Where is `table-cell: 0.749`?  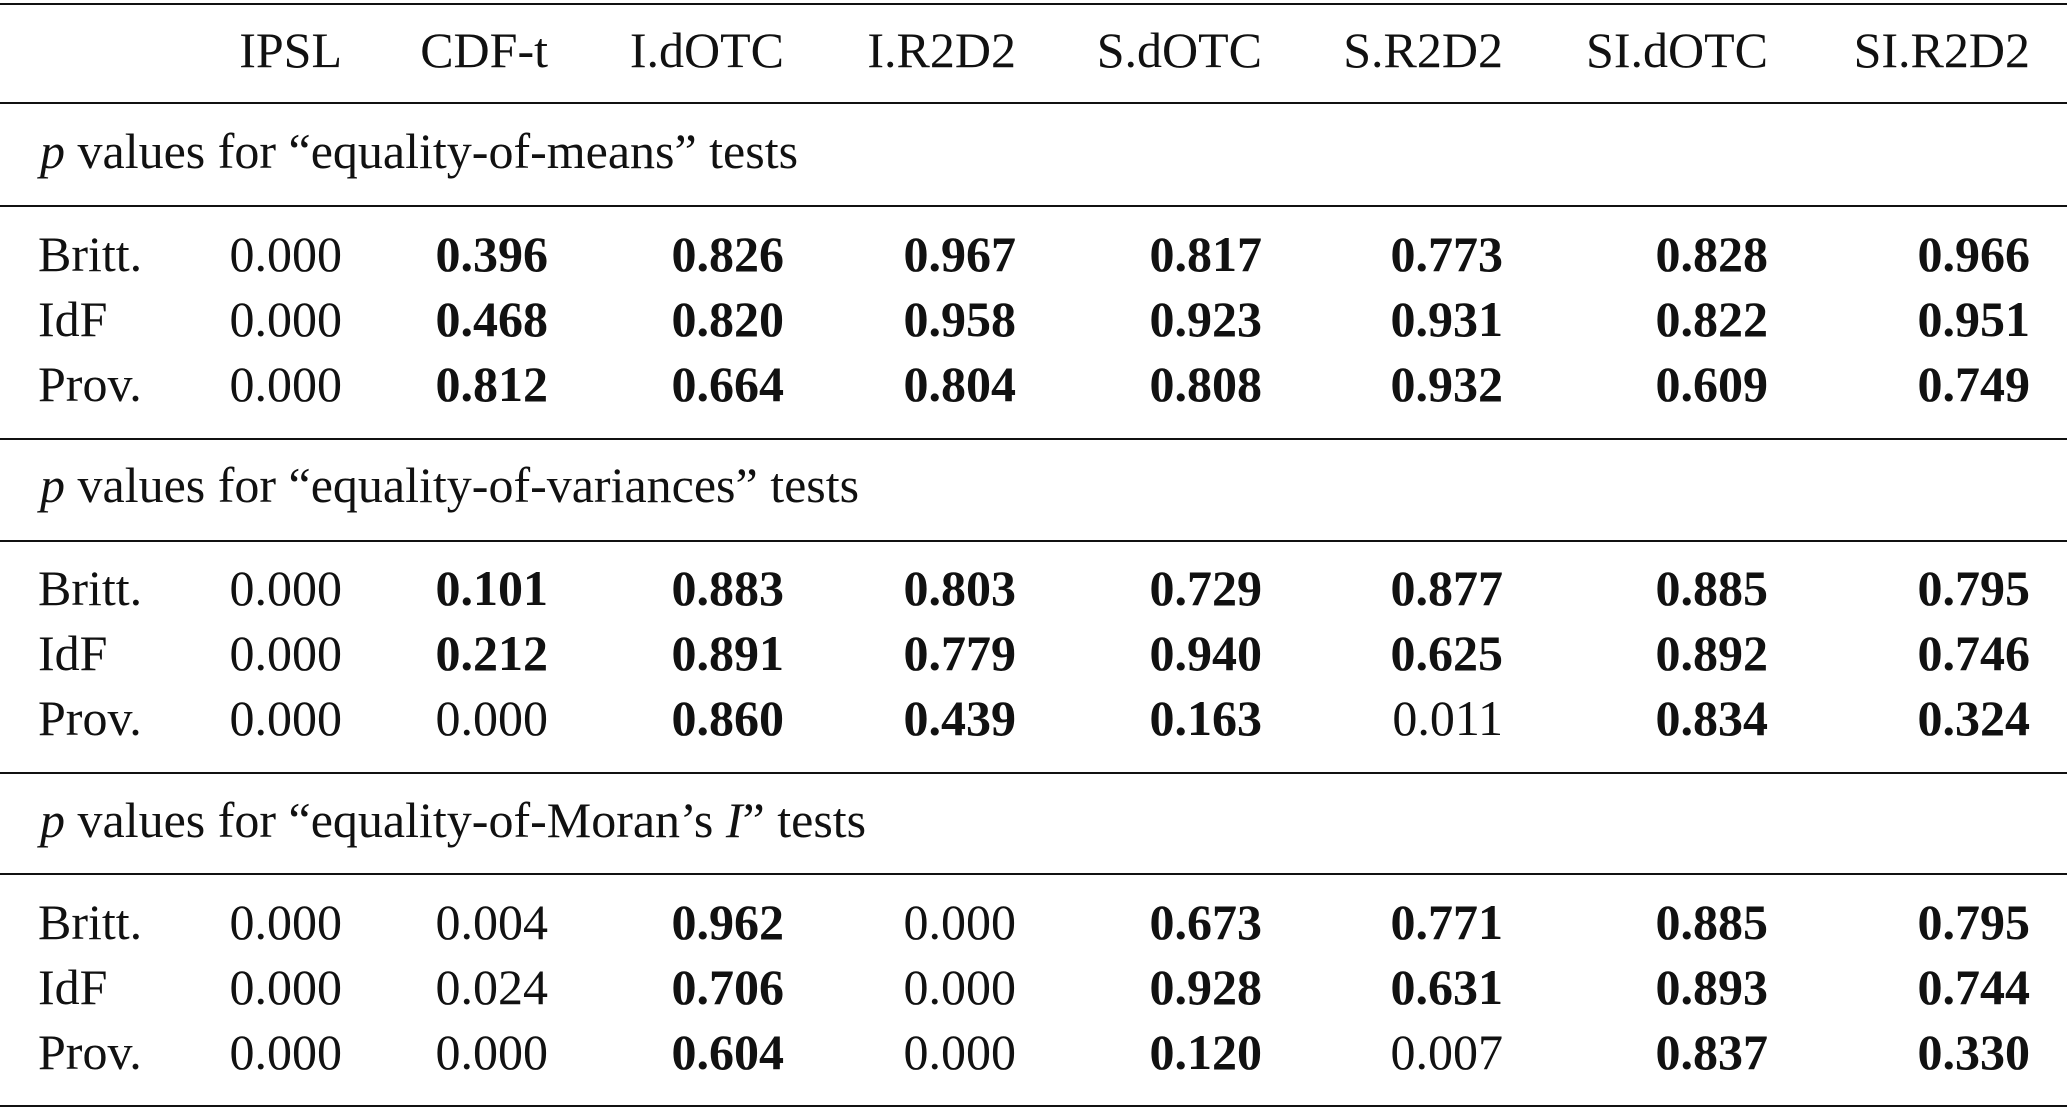
table-cell: 0.749 is located at coordinates (1974, 384).